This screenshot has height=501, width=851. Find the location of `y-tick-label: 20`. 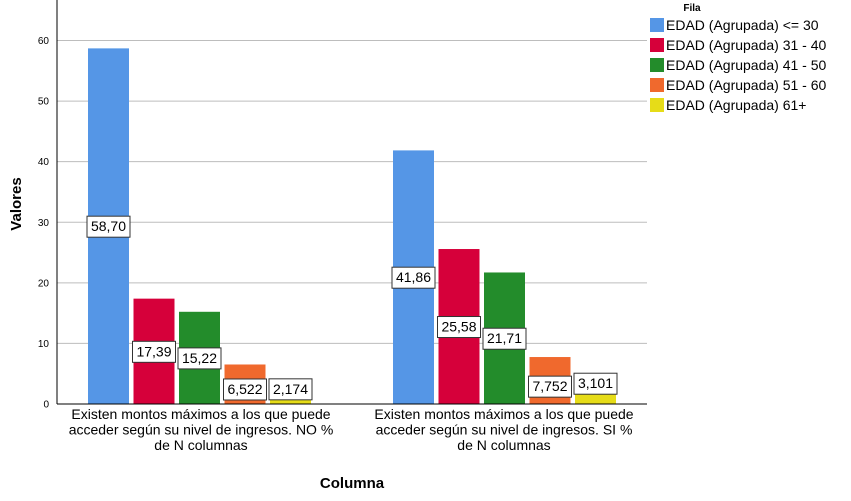

y-tick-label: 20 is located at coordinates (44, 283).